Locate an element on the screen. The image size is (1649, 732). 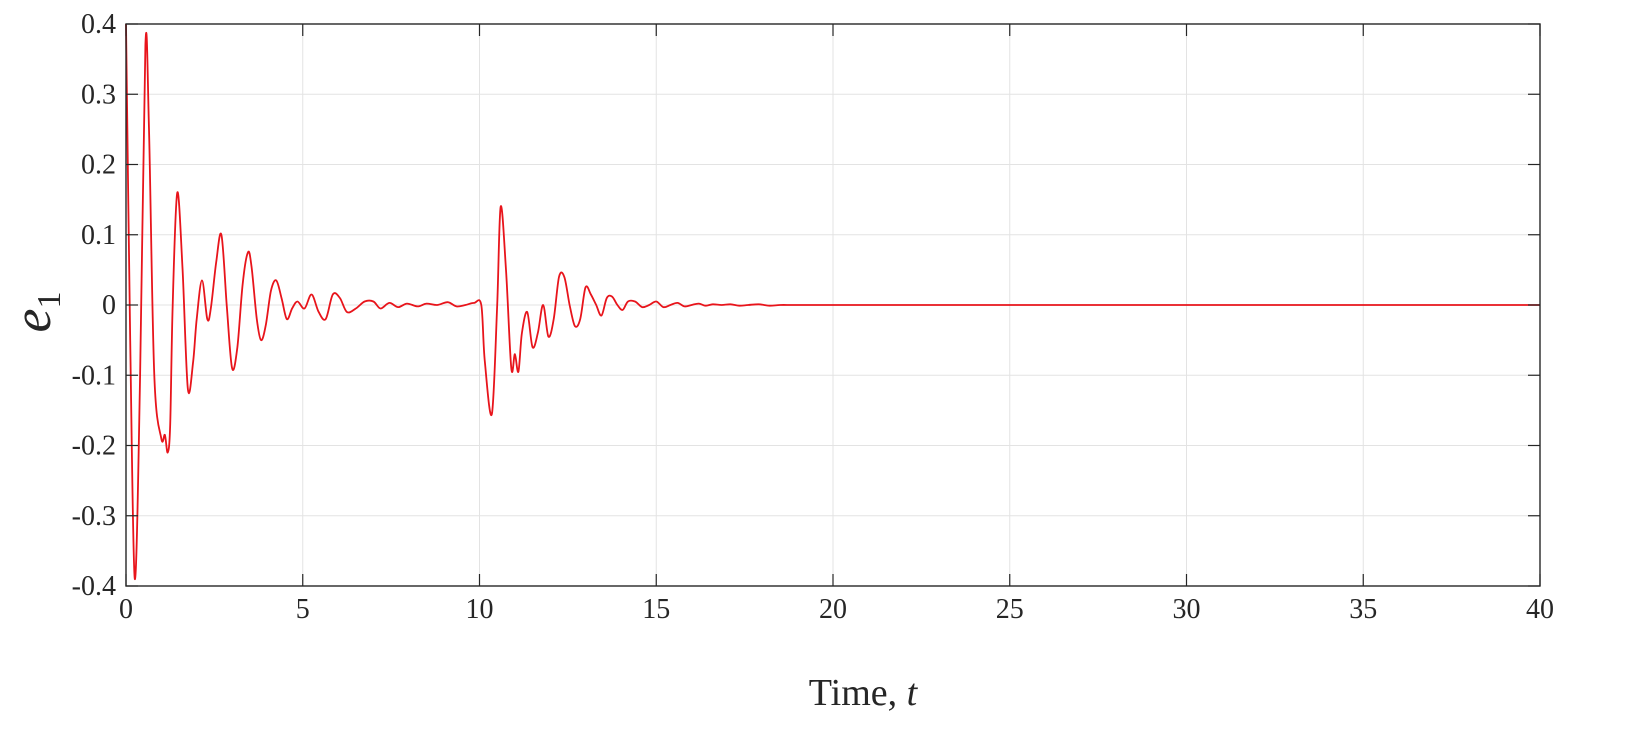
y-tick-label: 0 is located at coordinates (109, 305).